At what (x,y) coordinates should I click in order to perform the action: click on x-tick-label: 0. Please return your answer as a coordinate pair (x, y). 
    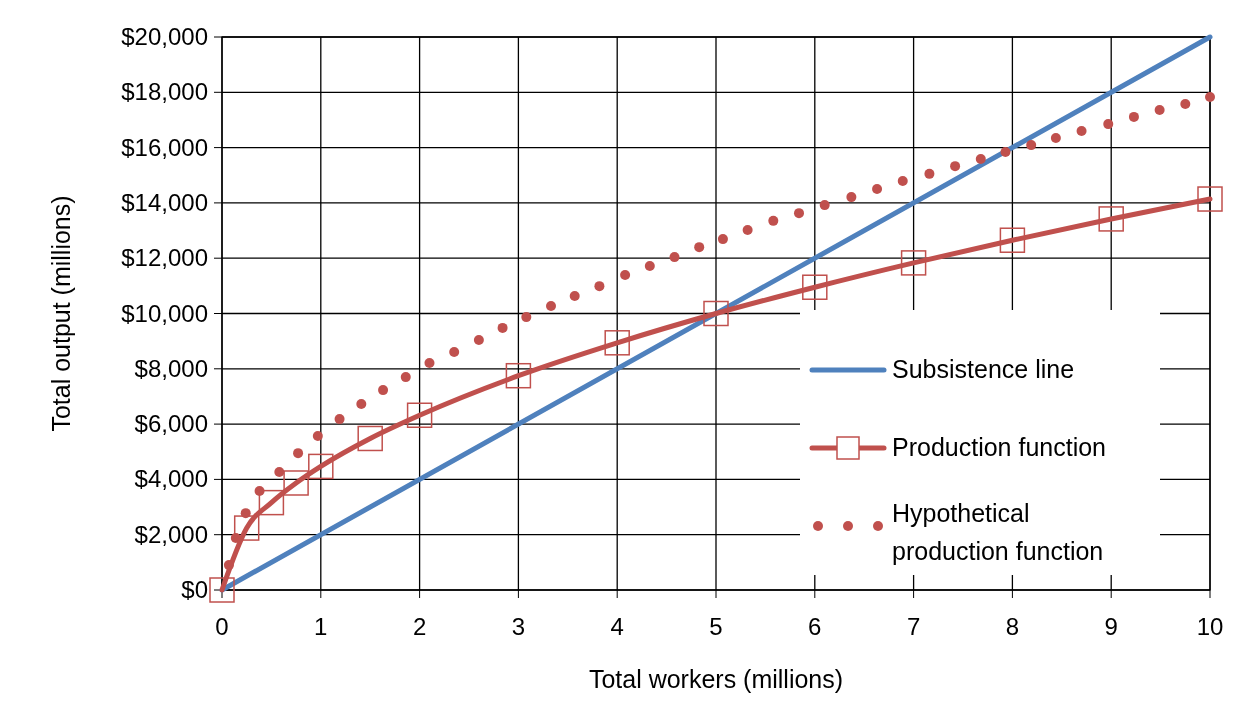
    Looking at the image, I should click on (222, 626).